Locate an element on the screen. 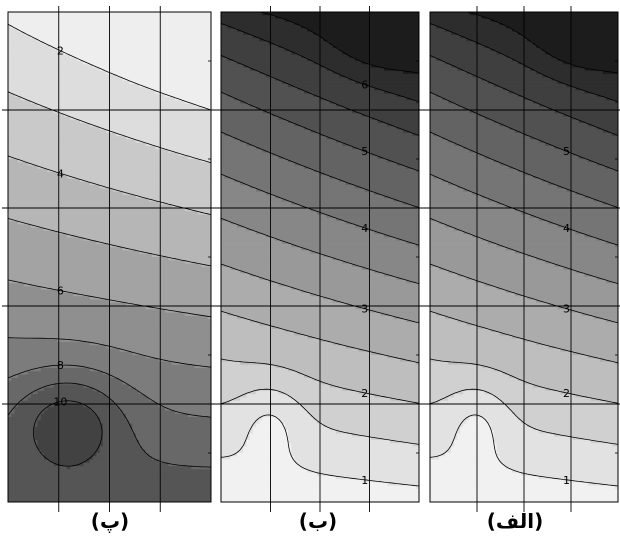 The image size is (620, 540). panel-caption: (الف) is located at coordinates (515, 521).